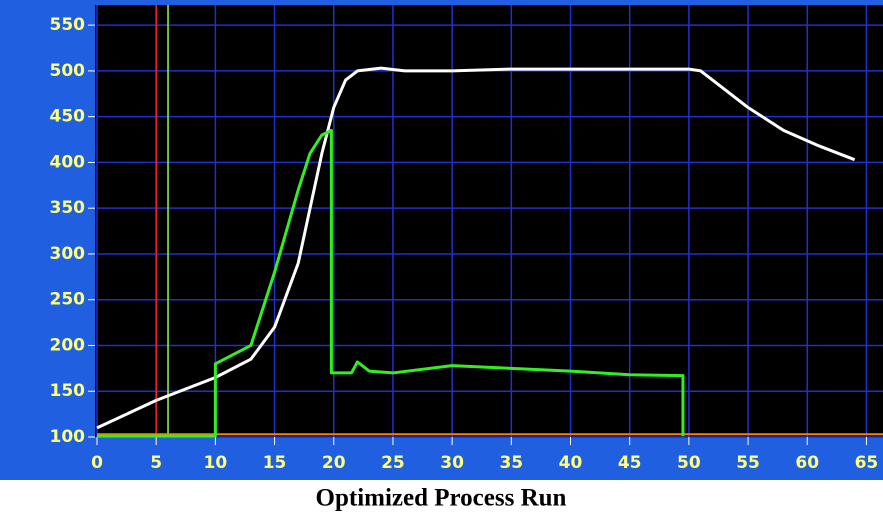  Describe the element at coordinates (334, 463) in the screenshot. I see `x-tick-label: 20` at that location.